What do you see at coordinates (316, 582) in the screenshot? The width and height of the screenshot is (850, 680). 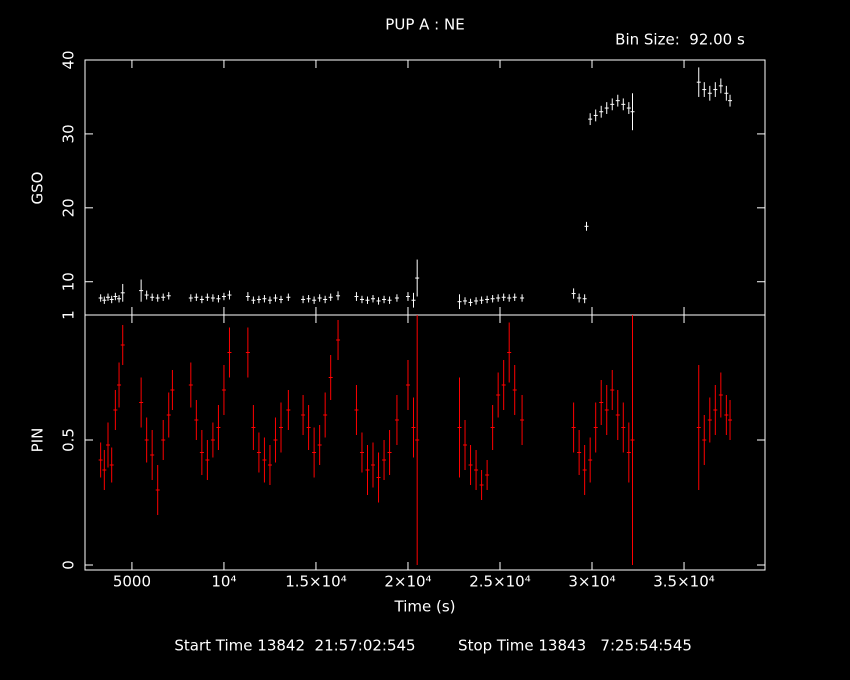 I see `x-tick-label: 1.5×10⁴` at bounding box center [316, 582].